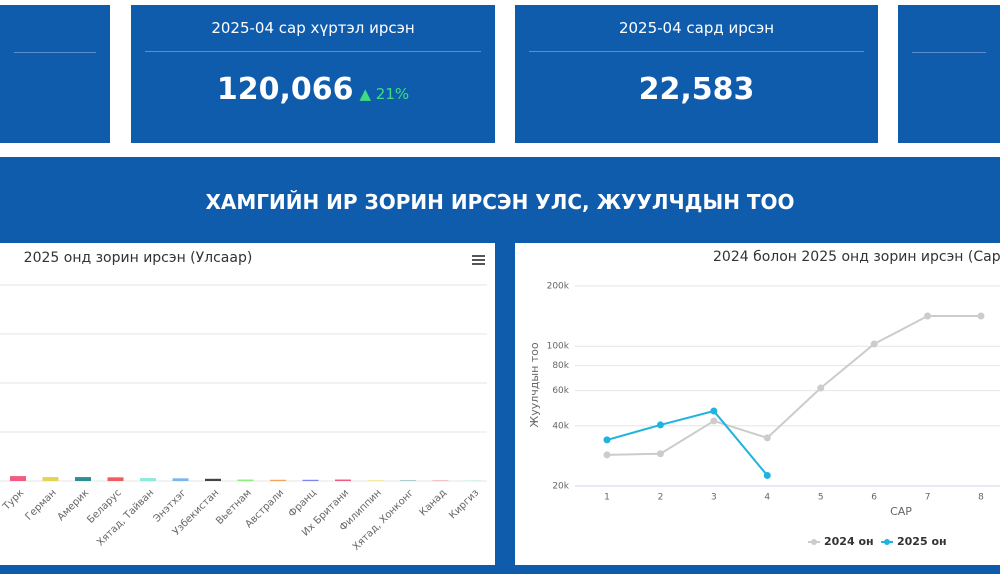 Image resolution: width=1000 pixels, height=574 pixels. What do you see at coordinates (696, 28) in the screenshot?
I see `card-title: 2025-04 сард ирсэн` at bounding box center [696, 28].